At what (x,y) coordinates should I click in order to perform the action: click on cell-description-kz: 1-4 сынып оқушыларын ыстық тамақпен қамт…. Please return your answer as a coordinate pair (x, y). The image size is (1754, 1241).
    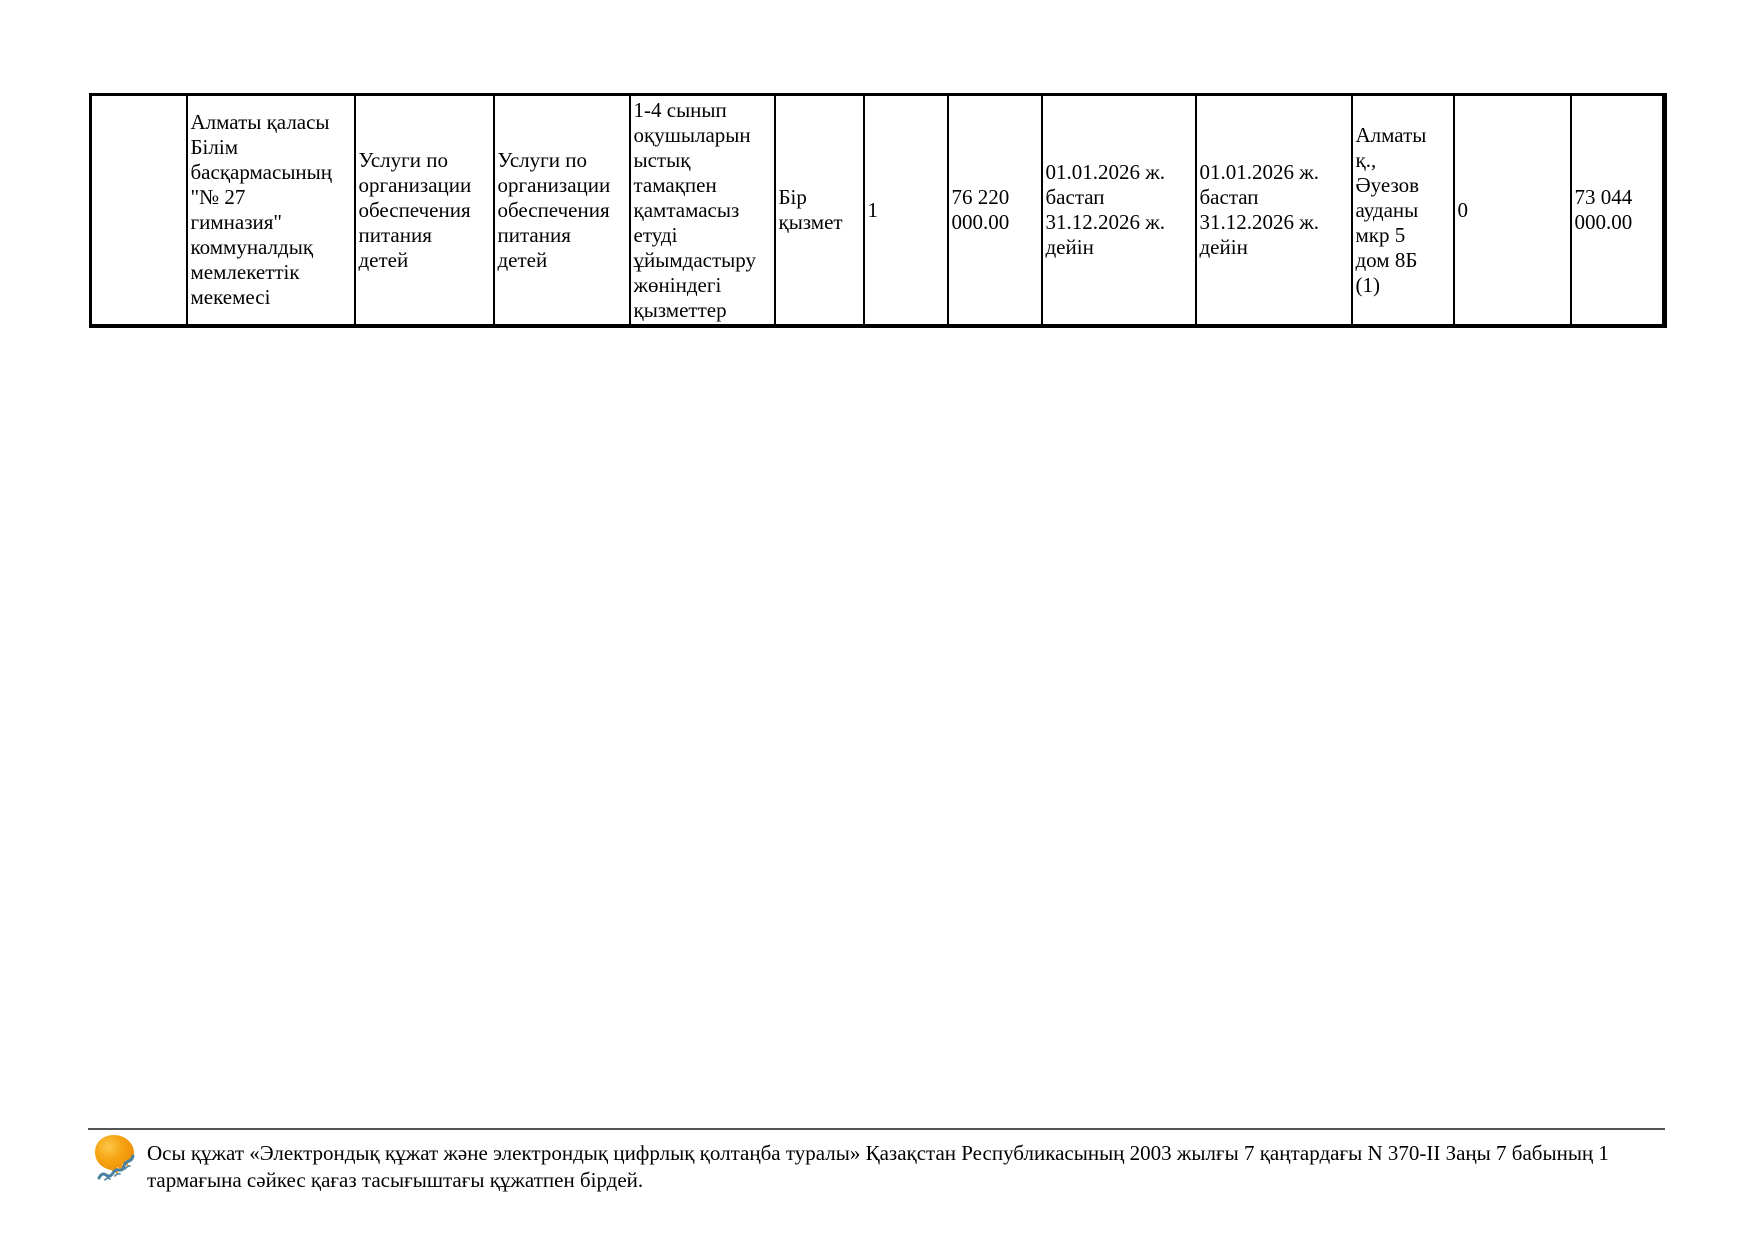
    Looking at the image, I should click on (702, 210).